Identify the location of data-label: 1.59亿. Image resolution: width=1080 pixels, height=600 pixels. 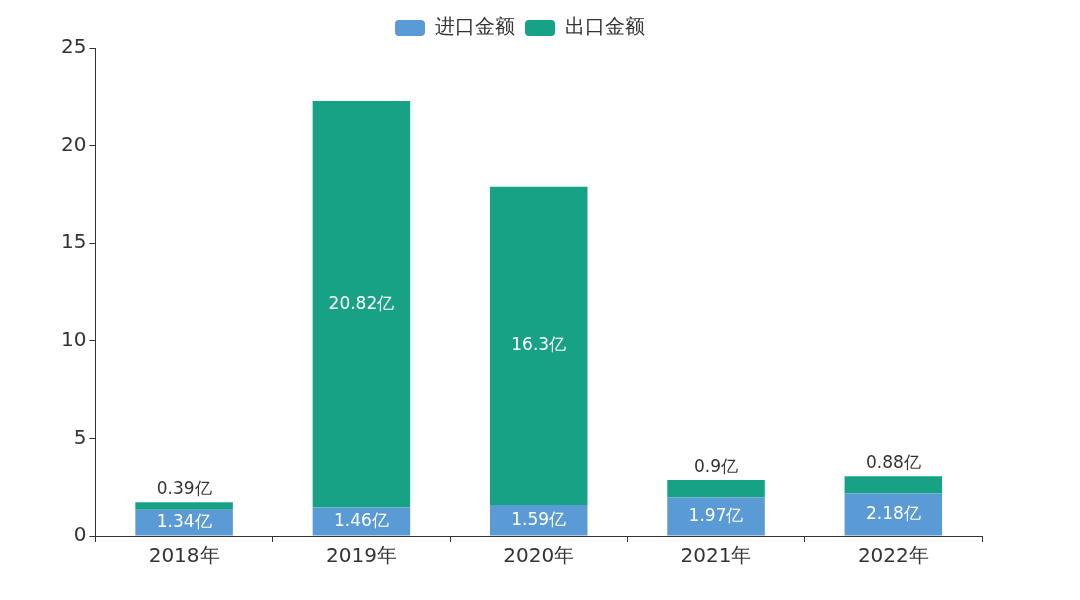
(539, 518).